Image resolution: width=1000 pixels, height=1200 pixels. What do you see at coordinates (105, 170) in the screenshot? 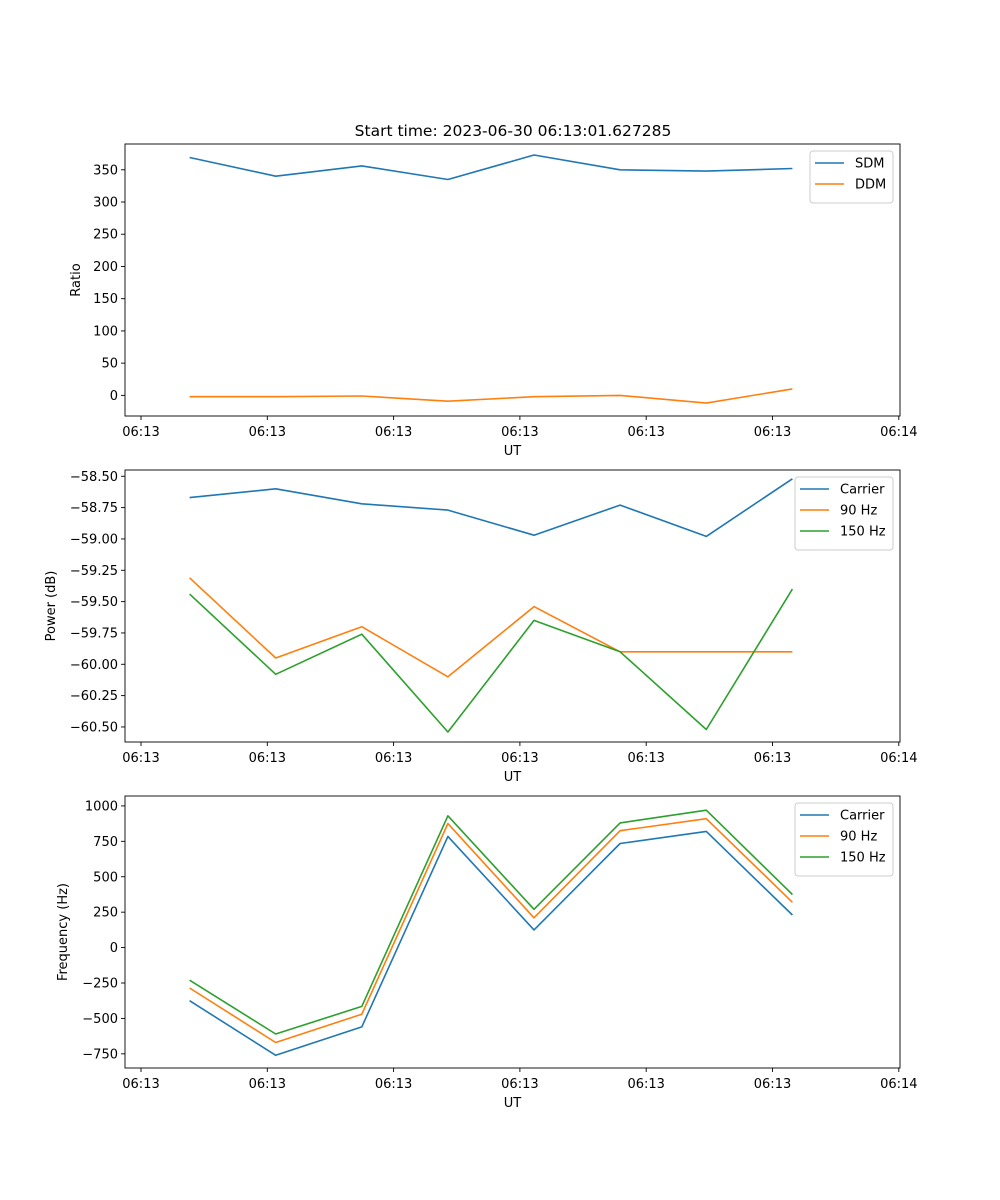
I see `y-tick-label: 350` at bounding box center [105, 170].